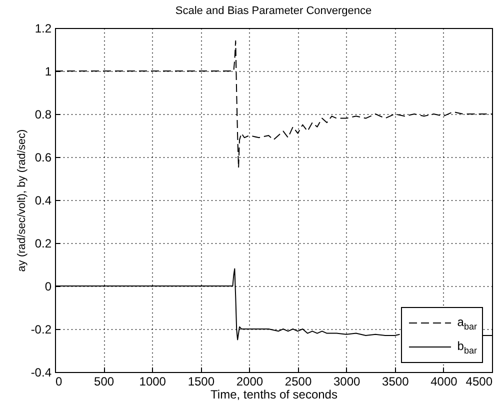  What do you see at coordinates (59, 381) in the screenshot?
I see `x-tick-label: 0` at bounding box center [59, 381].